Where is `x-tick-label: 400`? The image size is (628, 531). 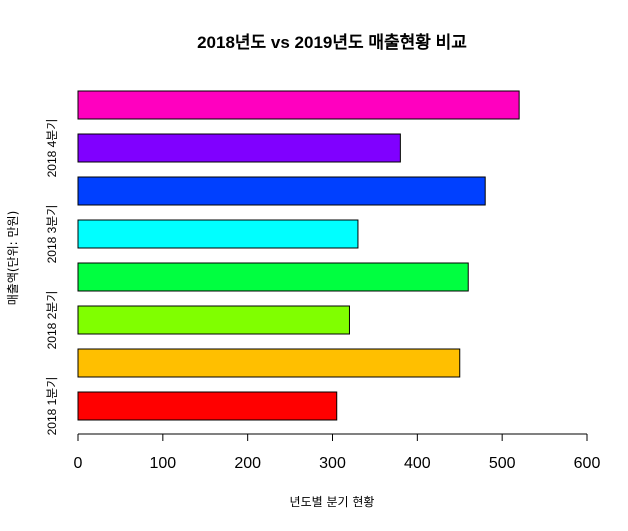 x-tick-label: 400 is located at coordinates (417, 463).